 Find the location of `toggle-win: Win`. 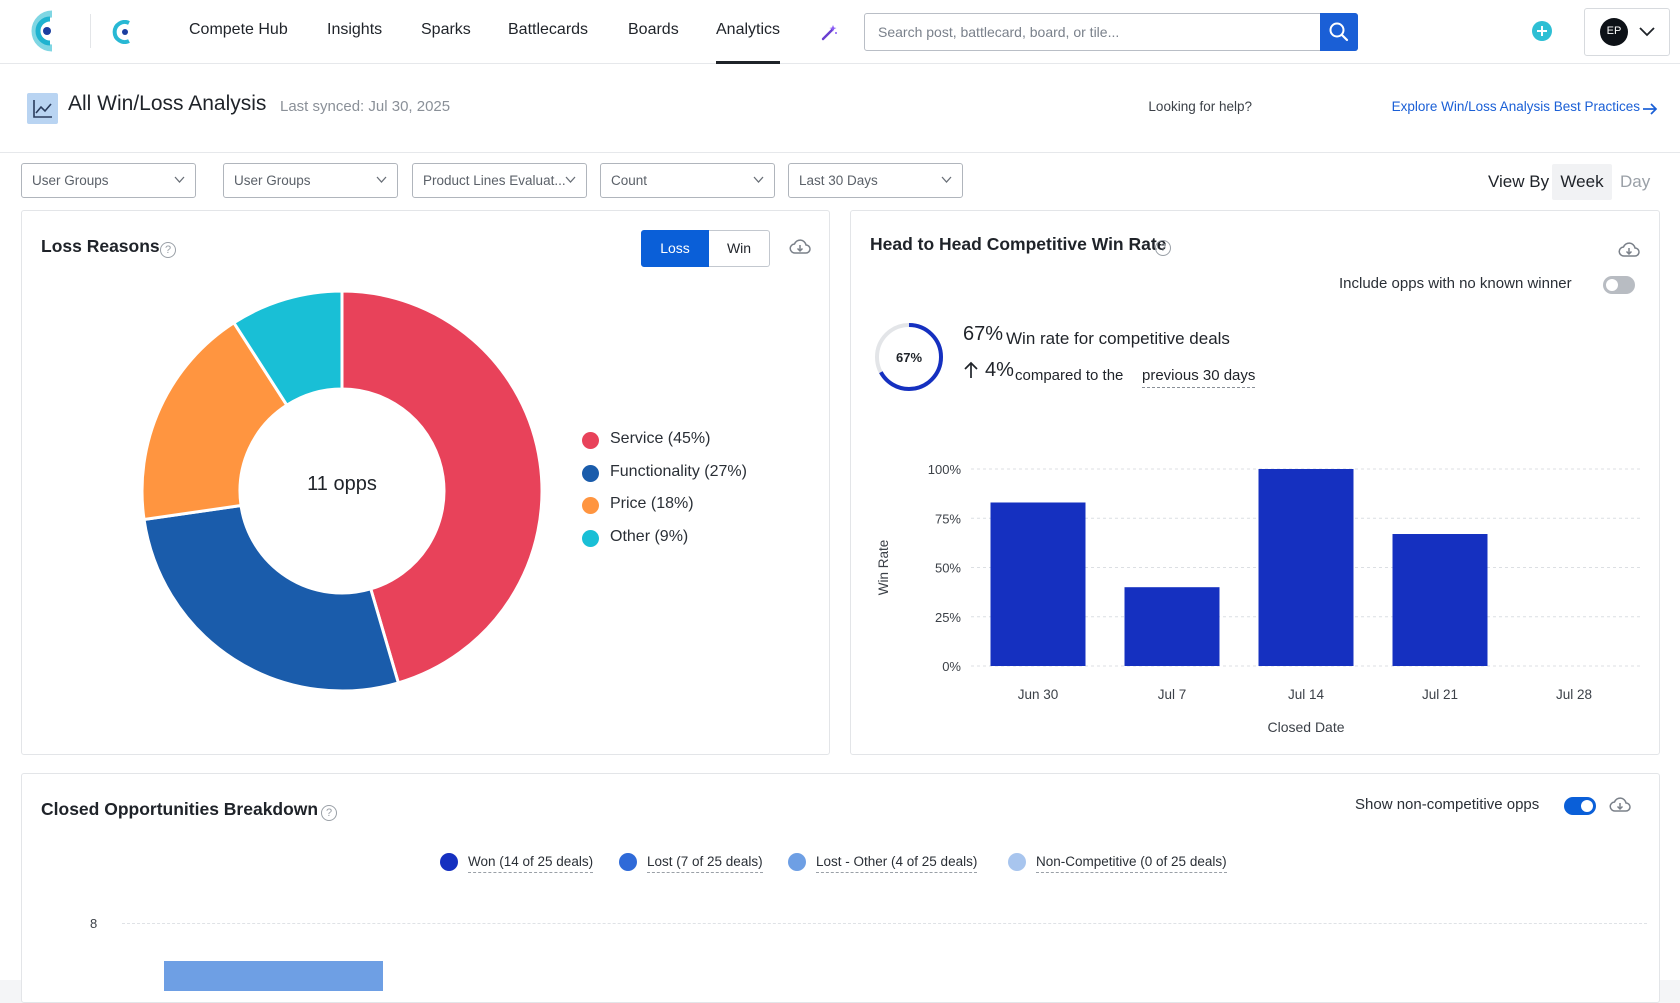

toggle-win: Win is located at coordinates (739, 248).